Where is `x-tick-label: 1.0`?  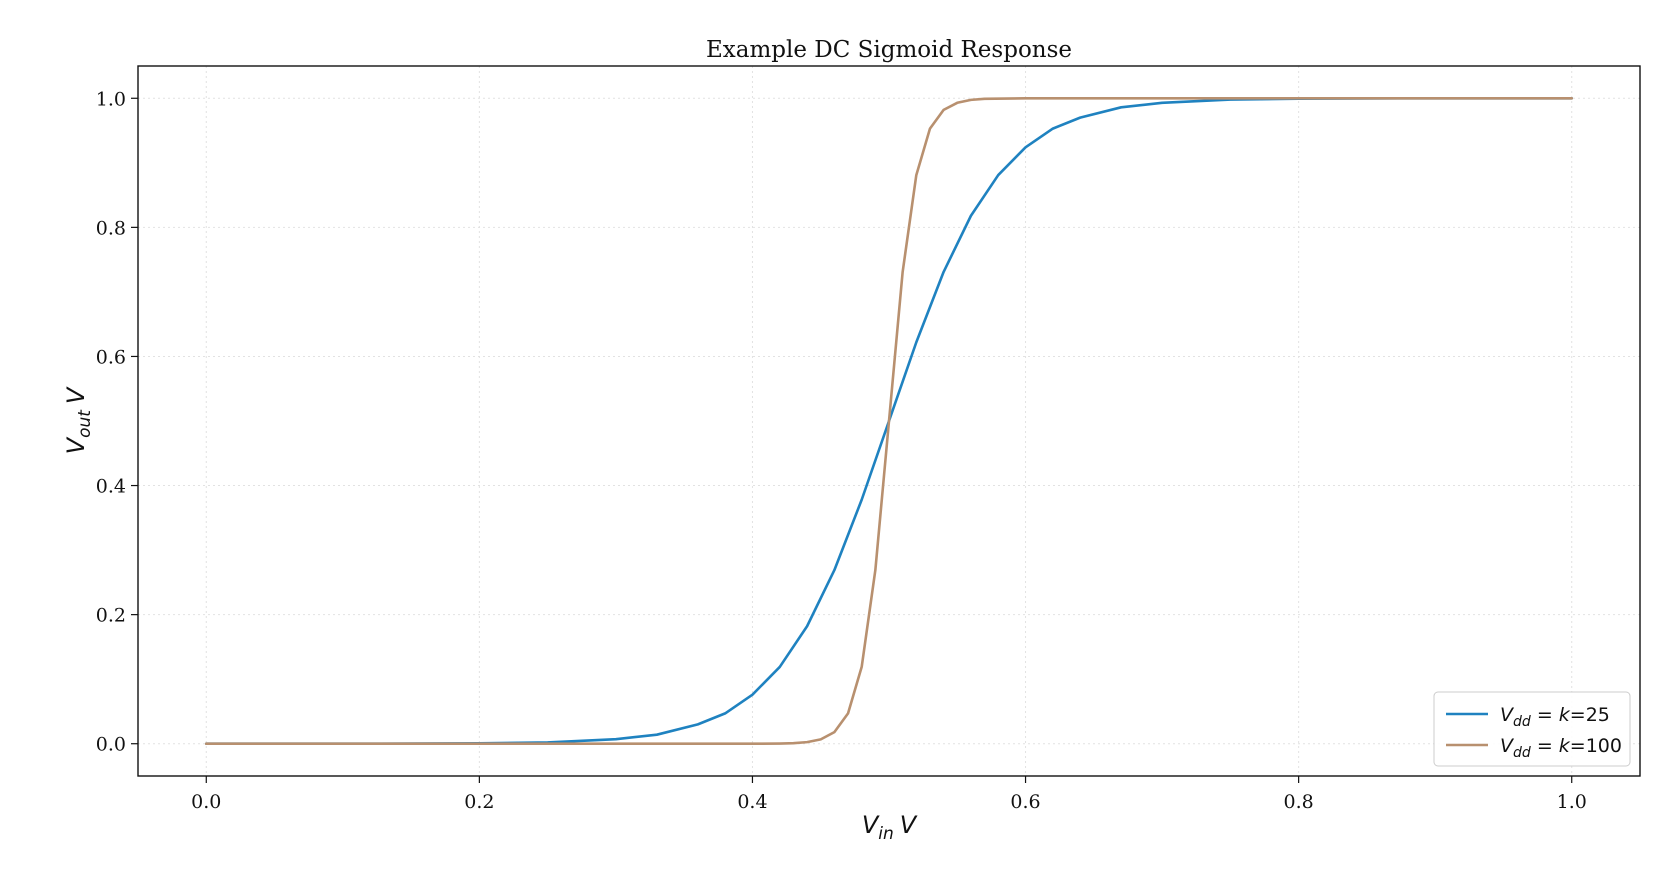
x-tick-label: 1.0 is located at coordinates (1572, 802).